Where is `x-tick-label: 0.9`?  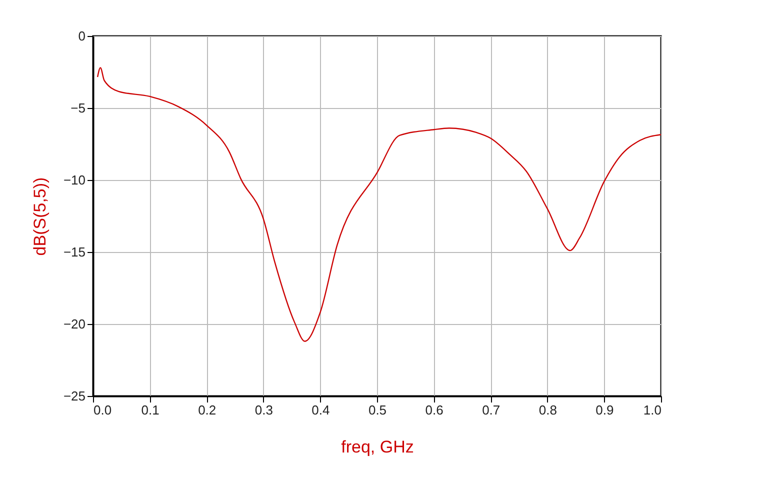 x-tick-label: 0.9 is located at coordinates (605, 410).